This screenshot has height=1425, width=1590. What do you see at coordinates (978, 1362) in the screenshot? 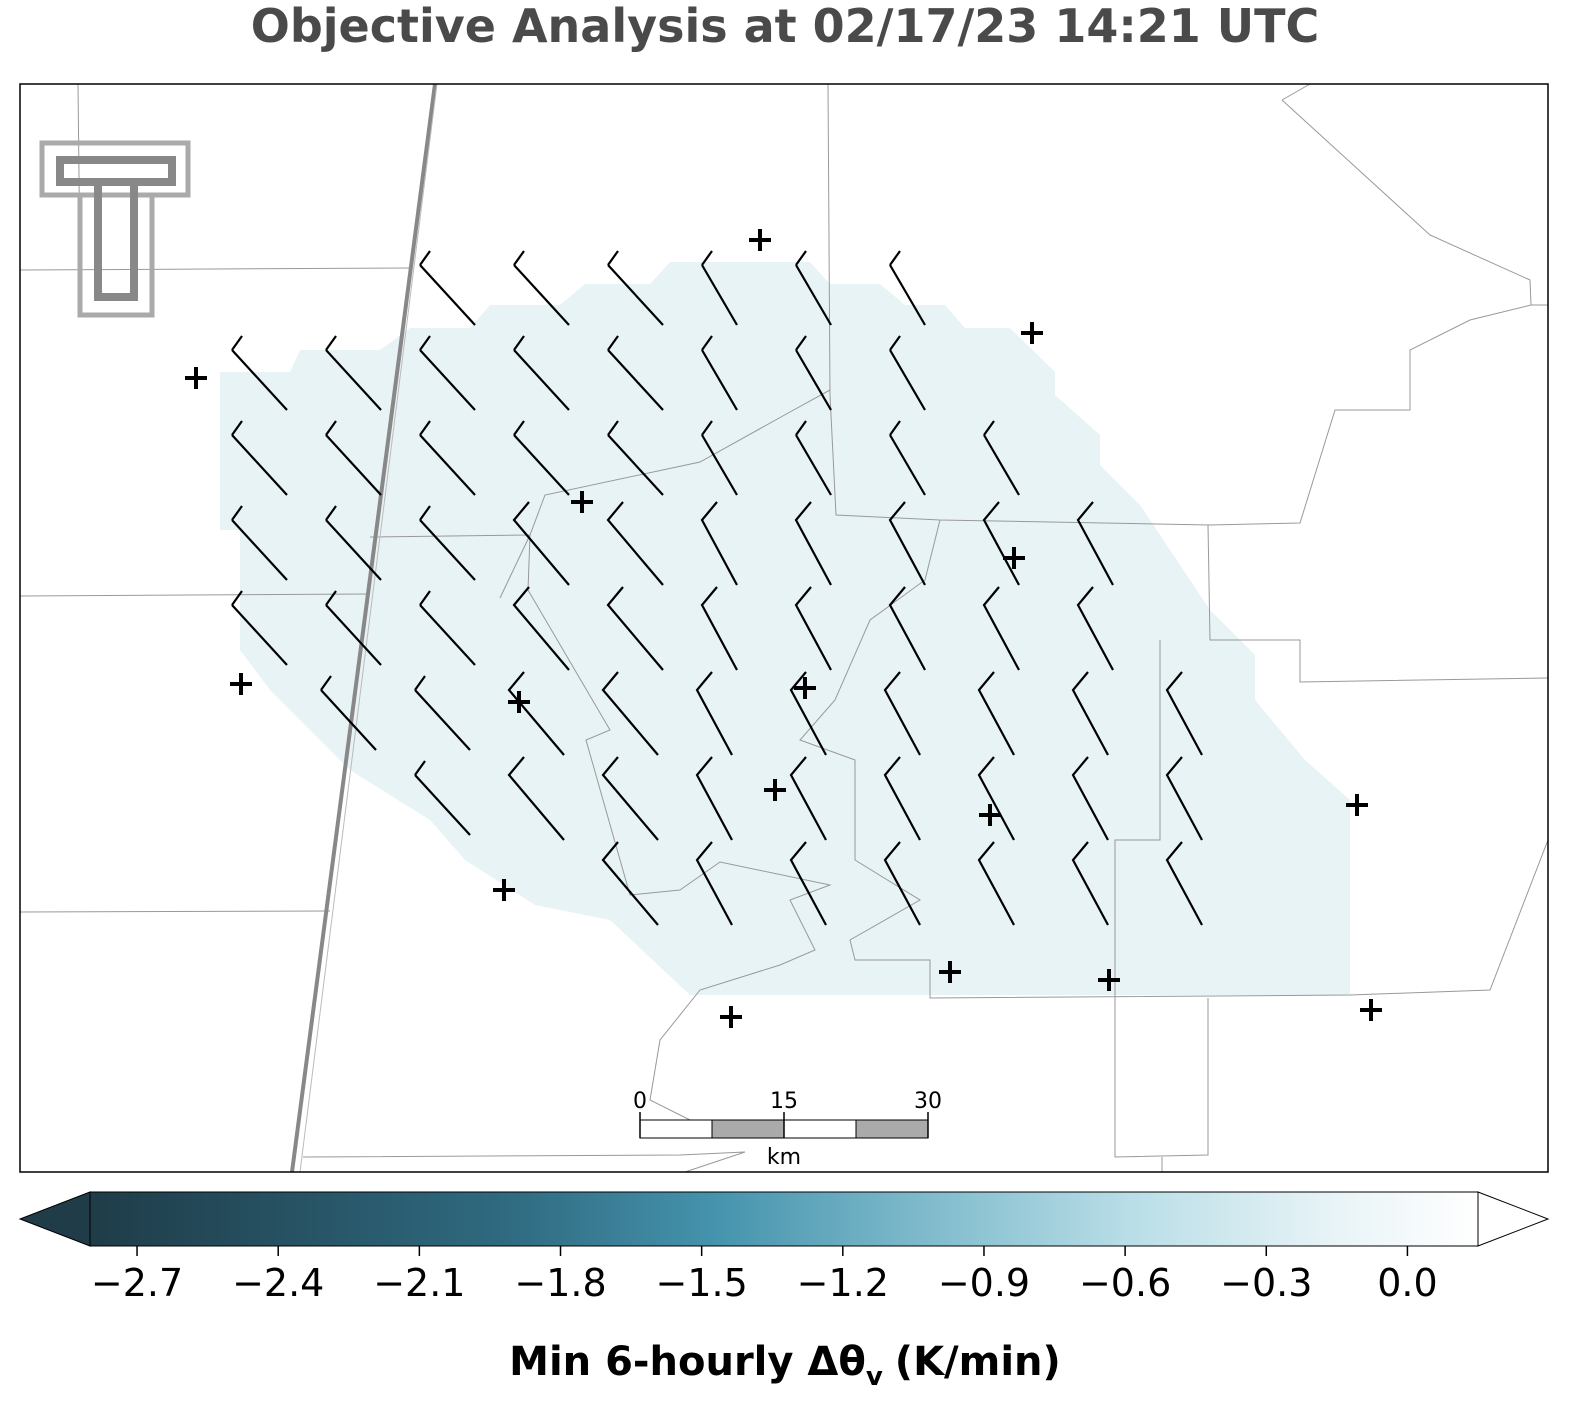
I see `label-unit: (K/min)` at bounding box center [978, 1362].